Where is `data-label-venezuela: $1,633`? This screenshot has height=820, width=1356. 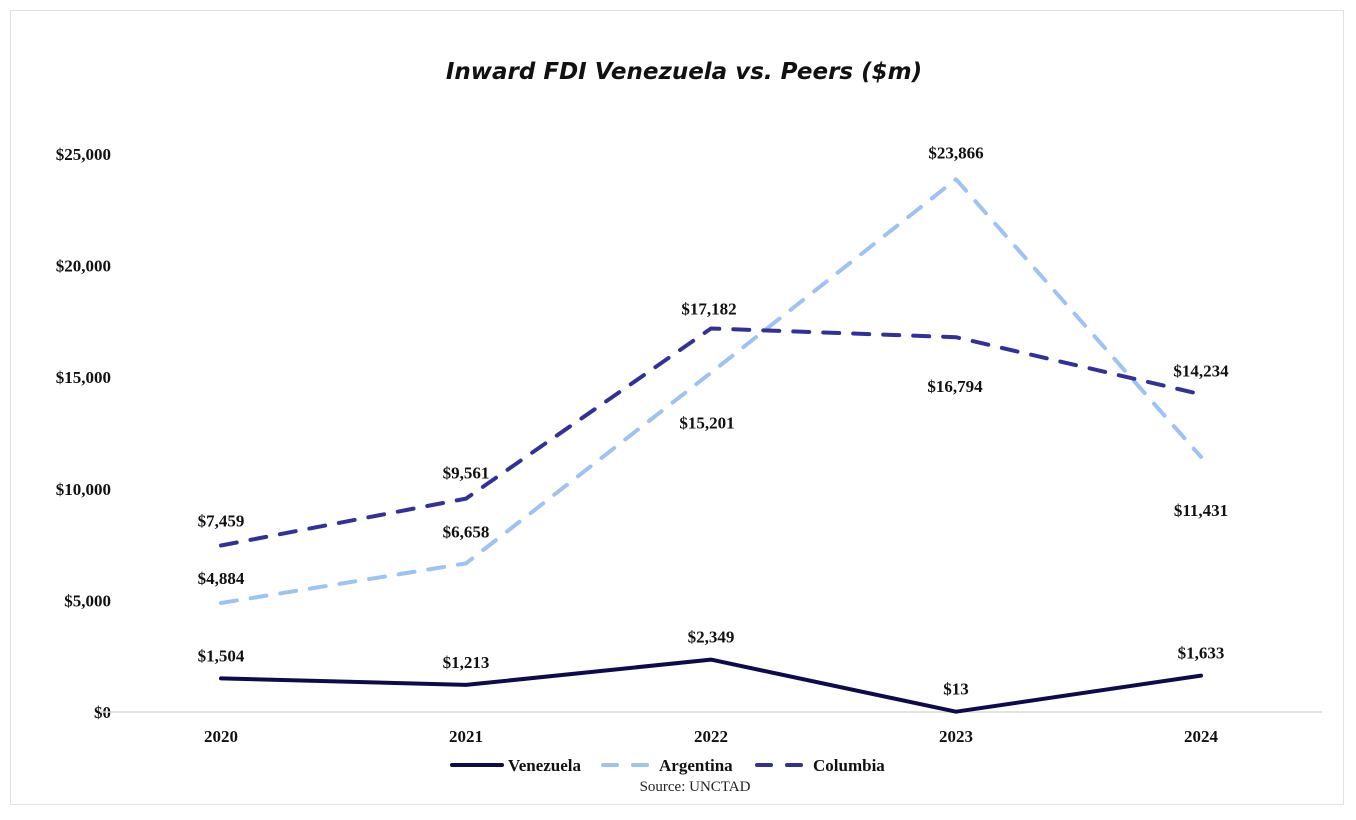 data-label-venezuela: $1,633 is located at coordinates (1201, 653).